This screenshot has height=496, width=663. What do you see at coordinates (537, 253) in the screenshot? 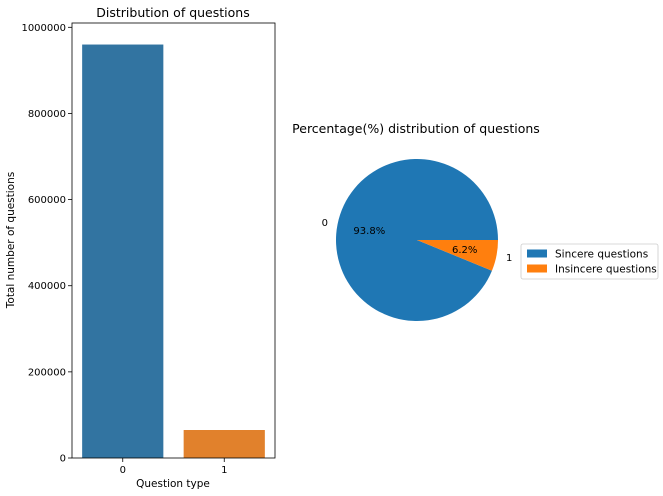
I see `legend-swatch-sincere` at bounding box center [537, 253].